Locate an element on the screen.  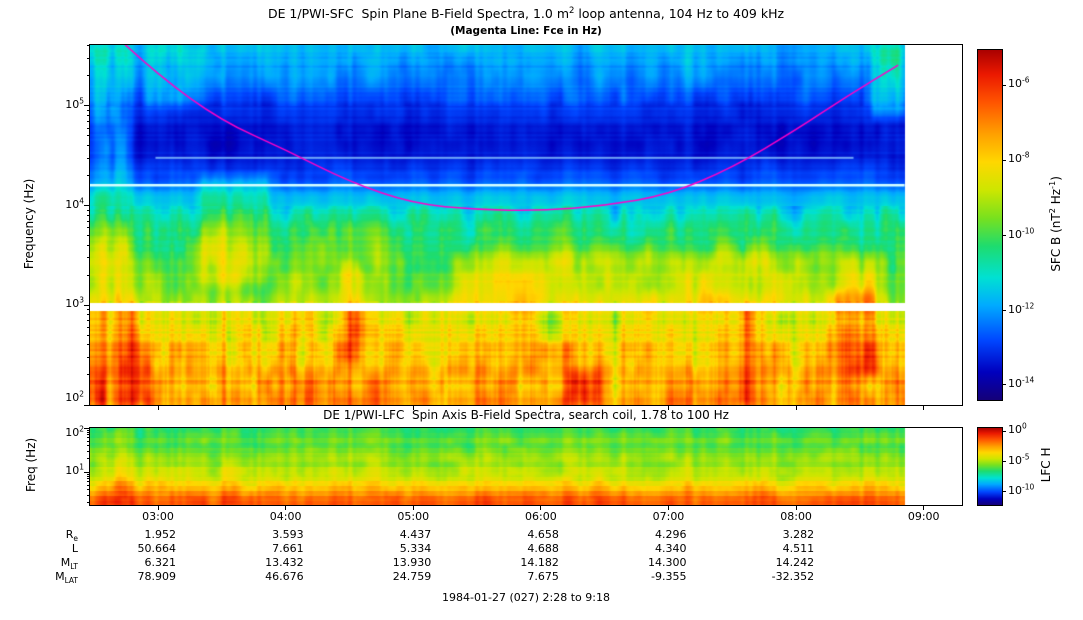
time-tick-label: 03:00 is located at coordinates (158, 516).